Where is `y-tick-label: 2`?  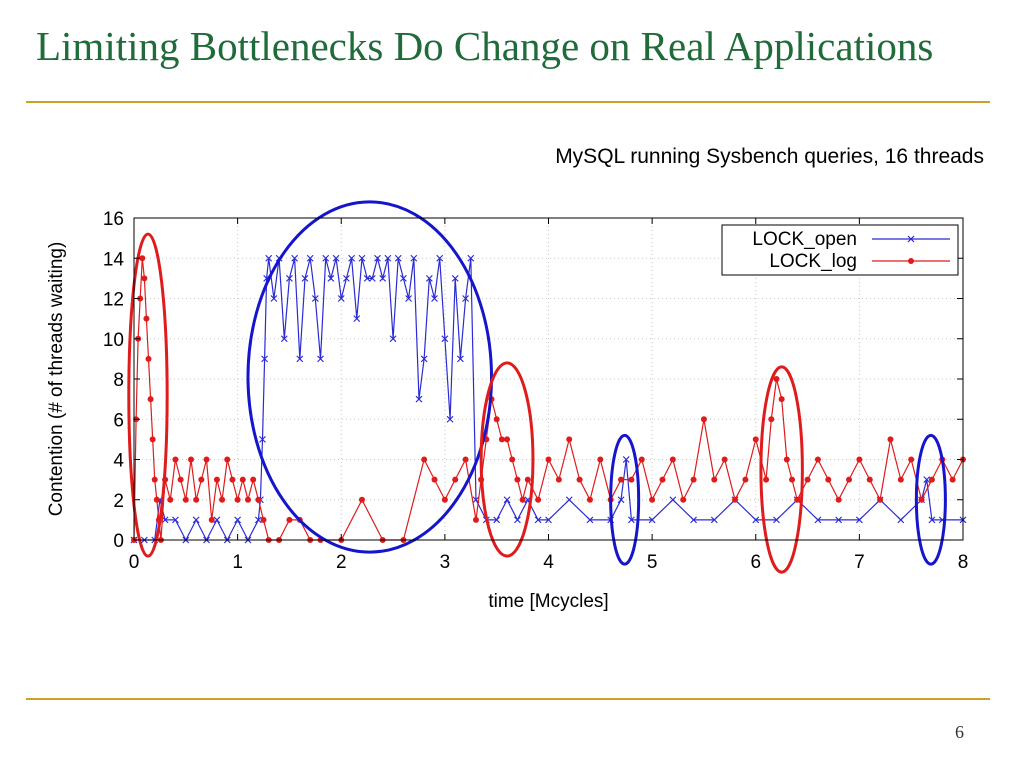 y-tick-label: 2 is located at coordinates (118, 501).